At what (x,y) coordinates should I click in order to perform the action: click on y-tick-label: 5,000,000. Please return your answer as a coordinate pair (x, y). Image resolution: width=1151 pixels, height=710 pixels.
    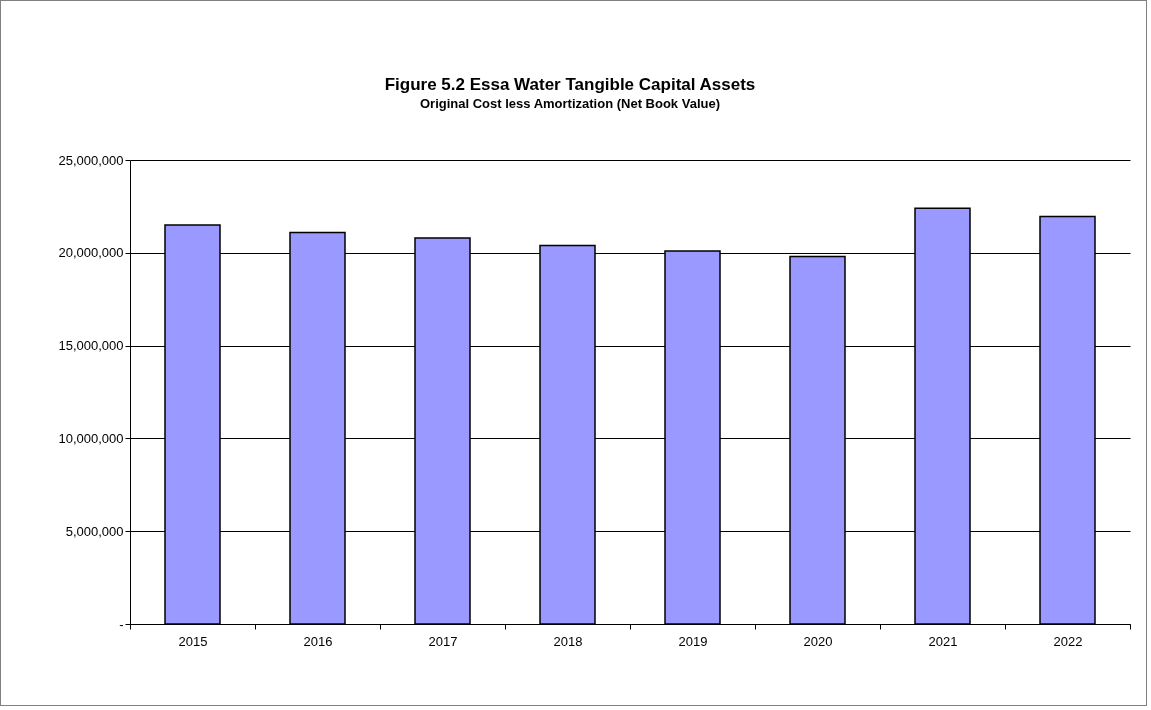
    Looking at the image, I should click on (94, 531).